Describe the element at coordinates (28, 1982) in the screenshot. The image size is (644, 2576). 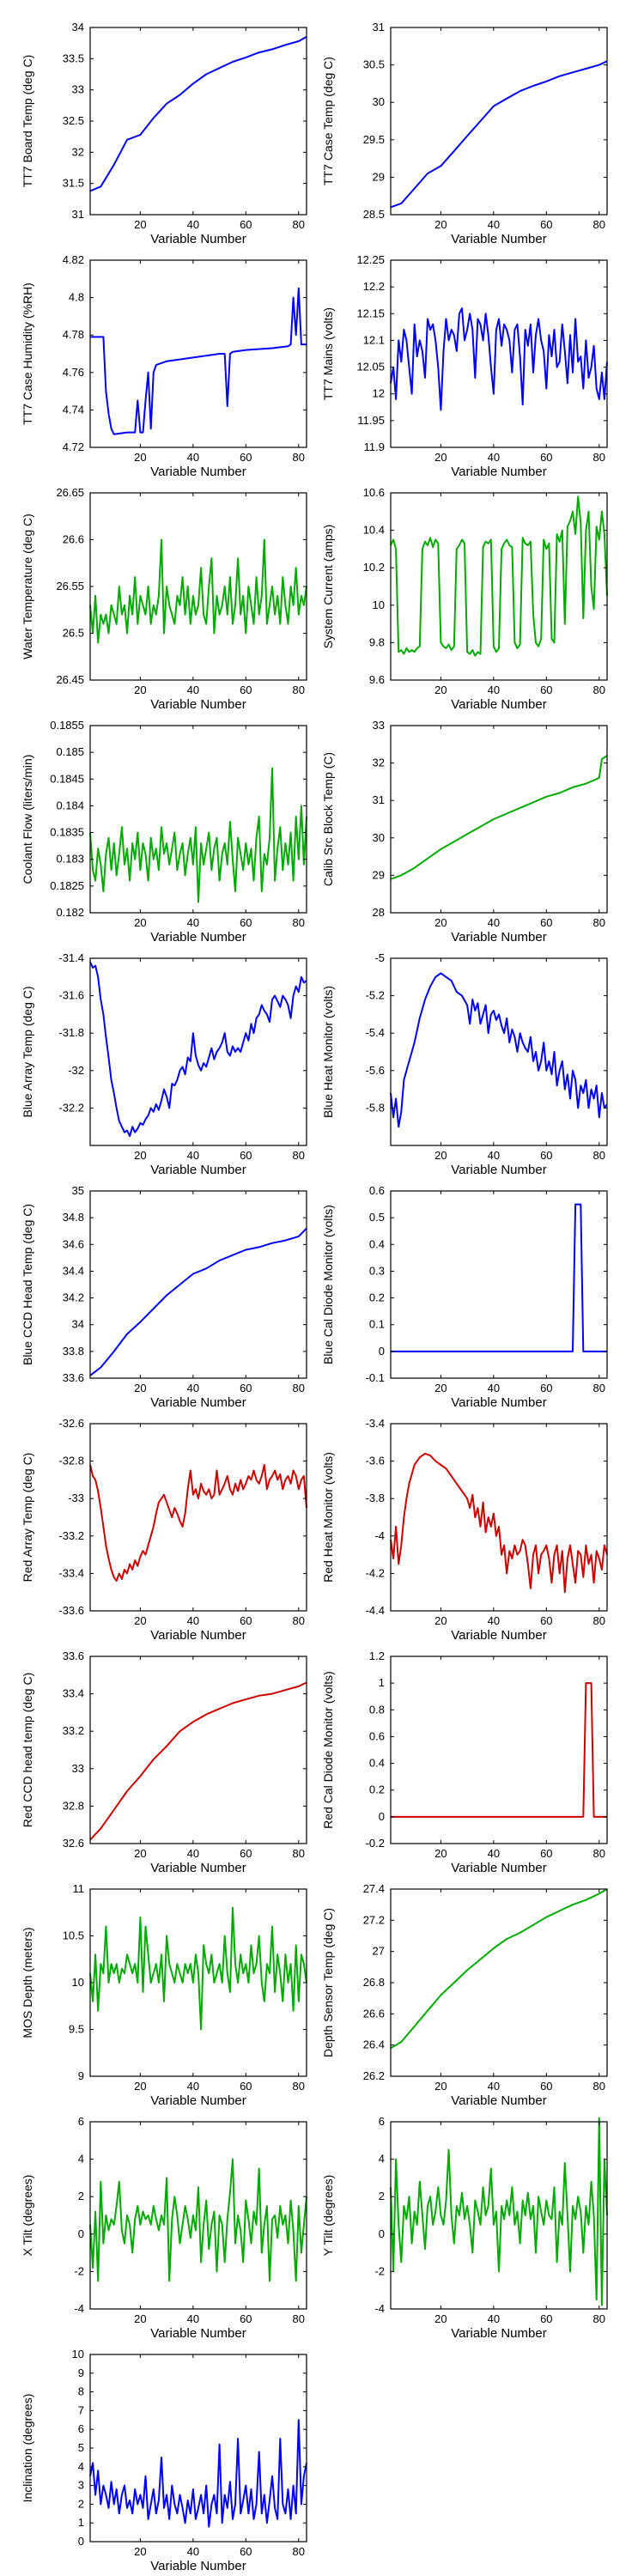
I see `y-axis-label: MOS Depth (meters)` at that location.